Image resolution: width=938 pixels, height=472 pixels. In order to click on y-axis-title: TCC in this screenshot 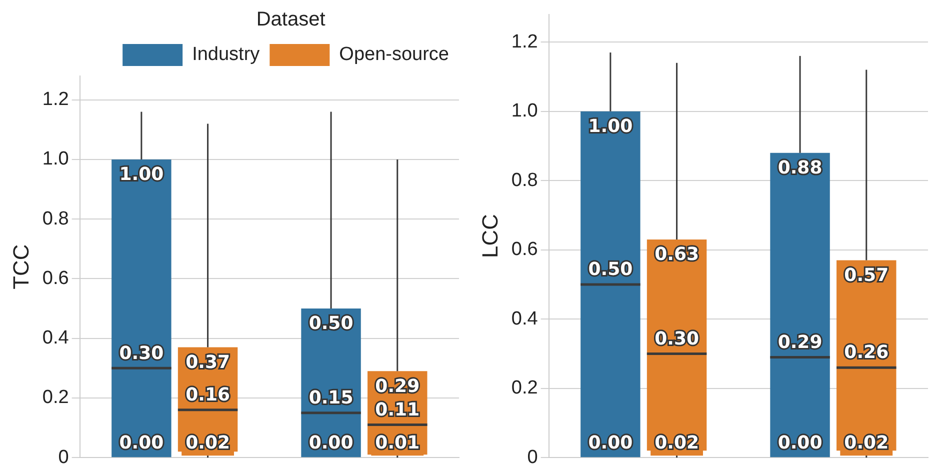, I will do `click(21, 267)`.